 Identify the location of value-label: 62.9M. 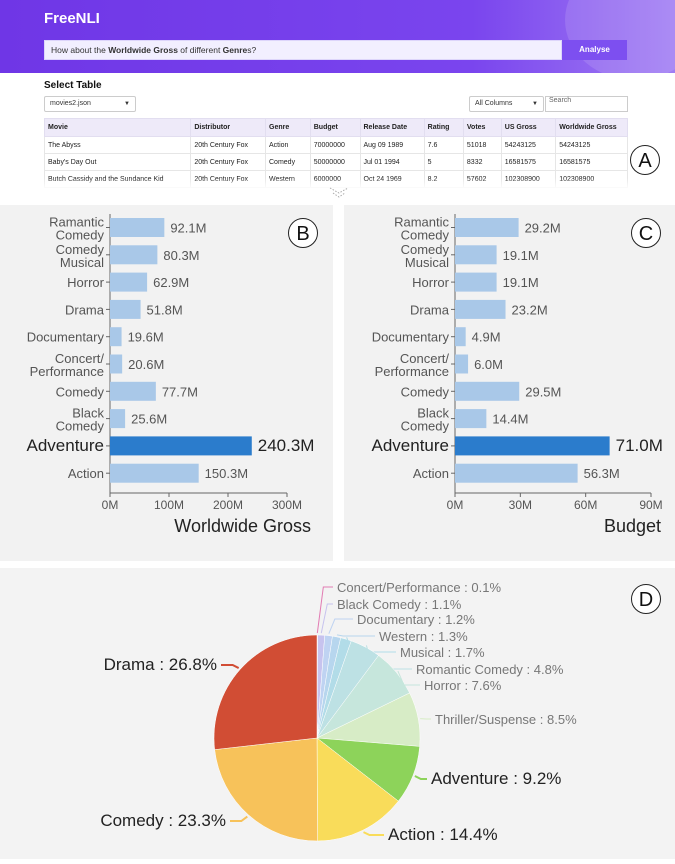
(171, 282).